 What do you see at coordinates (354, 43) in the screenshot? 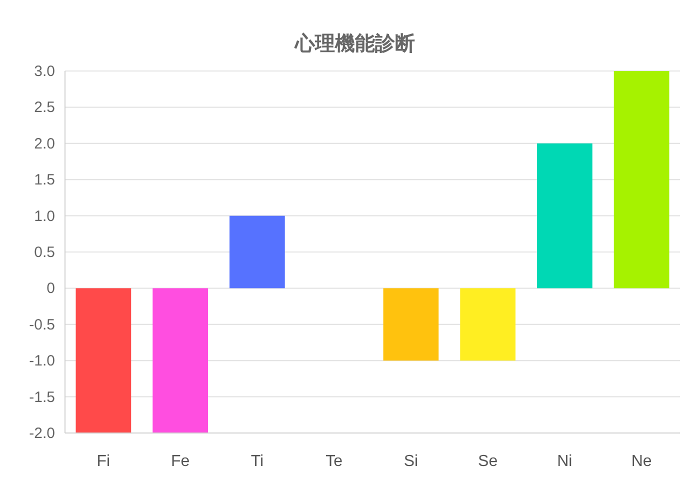
I see `chart-title: 心理機能診断` at bounding box center [354, 43].